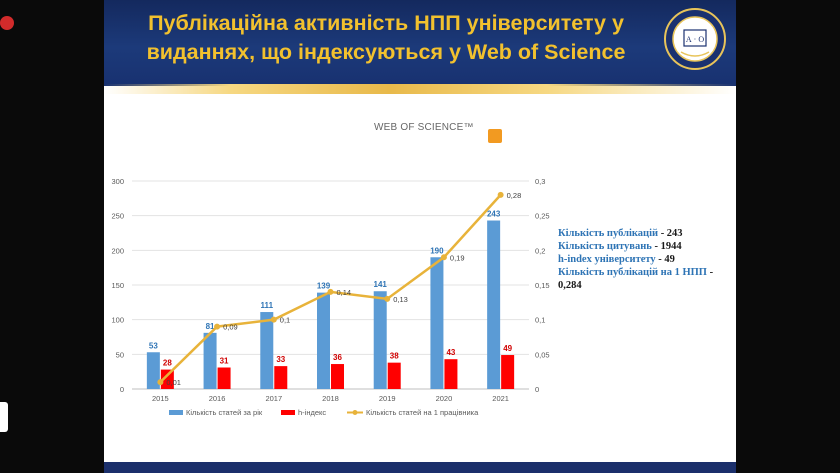  What do you see at coordinates (444, 398) in the screenshot?
I see `x-tick-label: 2020` at bounding box center [444, 398].